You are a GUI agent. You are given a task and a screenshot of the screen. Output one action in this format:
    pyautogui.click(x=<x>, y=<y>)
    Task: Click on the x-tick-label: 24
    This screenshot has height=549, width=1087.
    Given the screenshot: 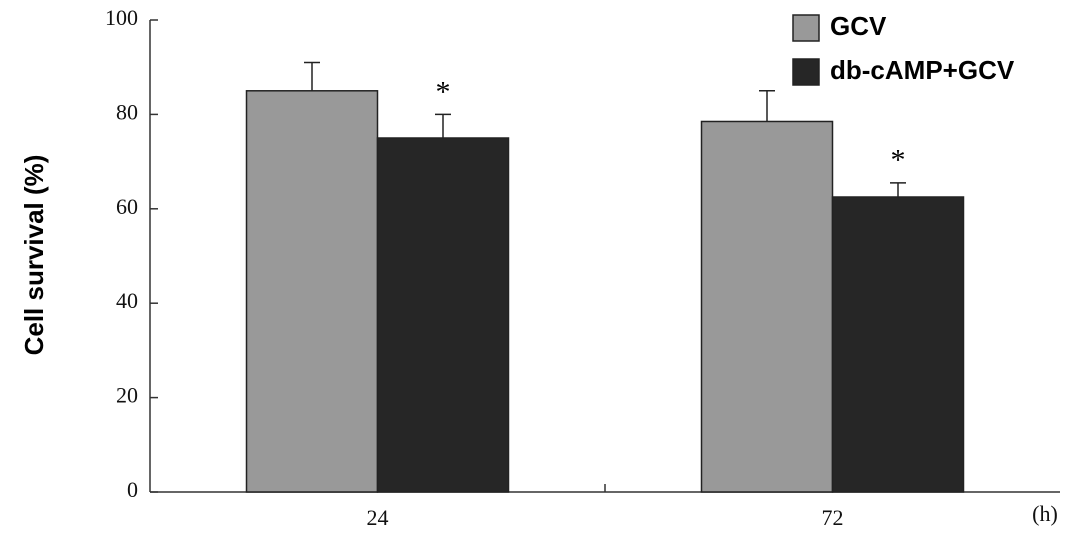 What is the action you would take?
    pyautogui.click(x=378, y=517)
    